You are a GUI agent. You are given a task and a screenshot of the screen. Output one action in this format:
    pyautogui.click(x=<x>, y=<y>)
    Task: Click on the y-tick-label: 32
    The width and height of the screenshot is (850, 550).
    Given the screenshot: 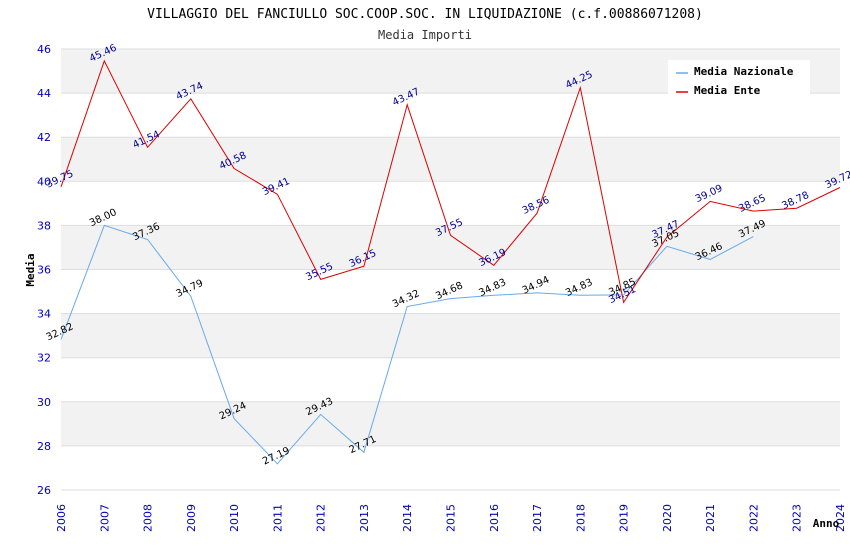 What is the action you would take?
    pyautogui.click(x=44, y=358)
    